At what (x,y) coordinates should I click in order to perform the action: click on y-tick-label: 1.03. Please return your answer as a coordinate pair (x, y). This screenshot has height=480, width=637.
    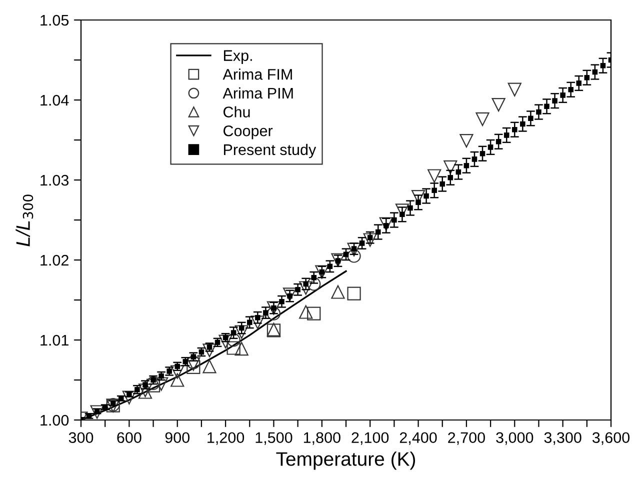
    Looking at the image, I should click on (54, 180).